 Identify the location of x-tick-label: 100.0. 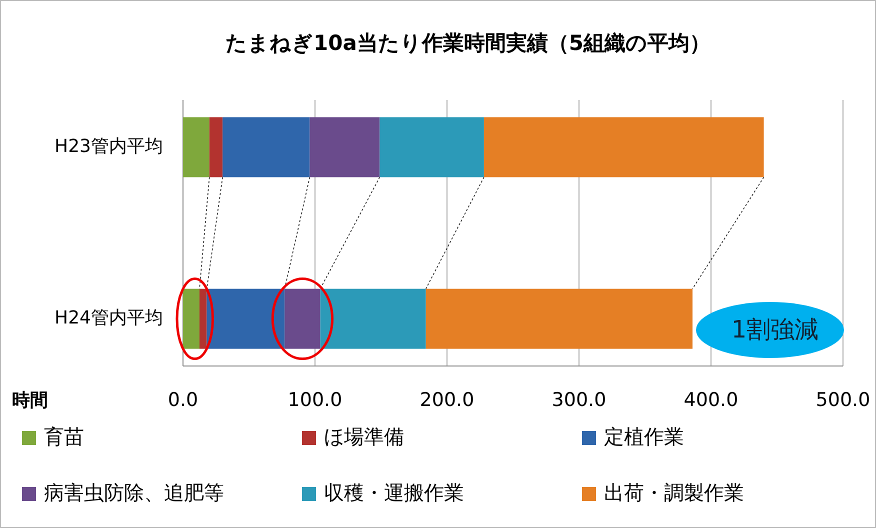
(315, 400).